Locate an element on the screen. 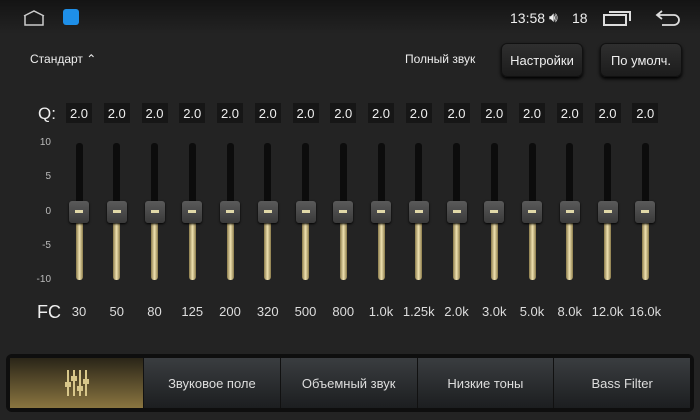 This screenshot has width=700, height=420. settings-button: Настройки is located at coordinates (542, 60).